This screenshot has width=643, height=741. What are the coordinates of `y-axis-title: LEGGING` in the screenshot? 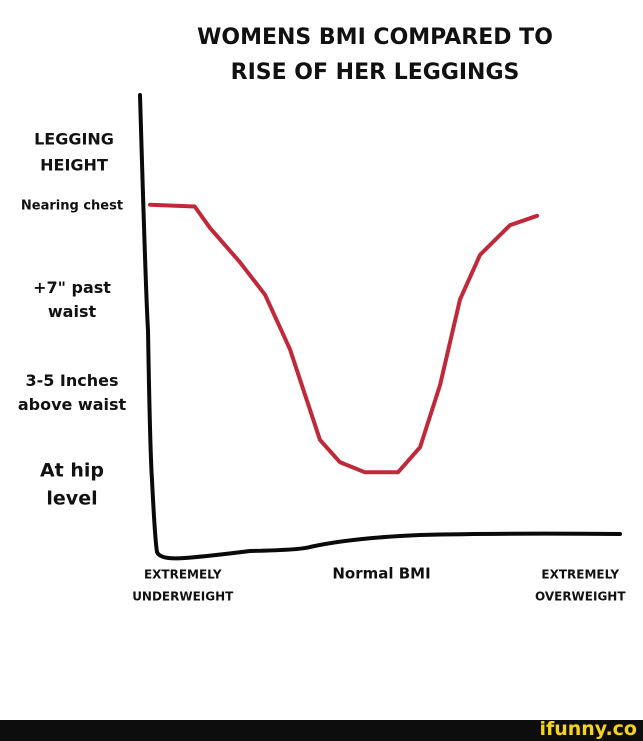 It's located at (74, 139).